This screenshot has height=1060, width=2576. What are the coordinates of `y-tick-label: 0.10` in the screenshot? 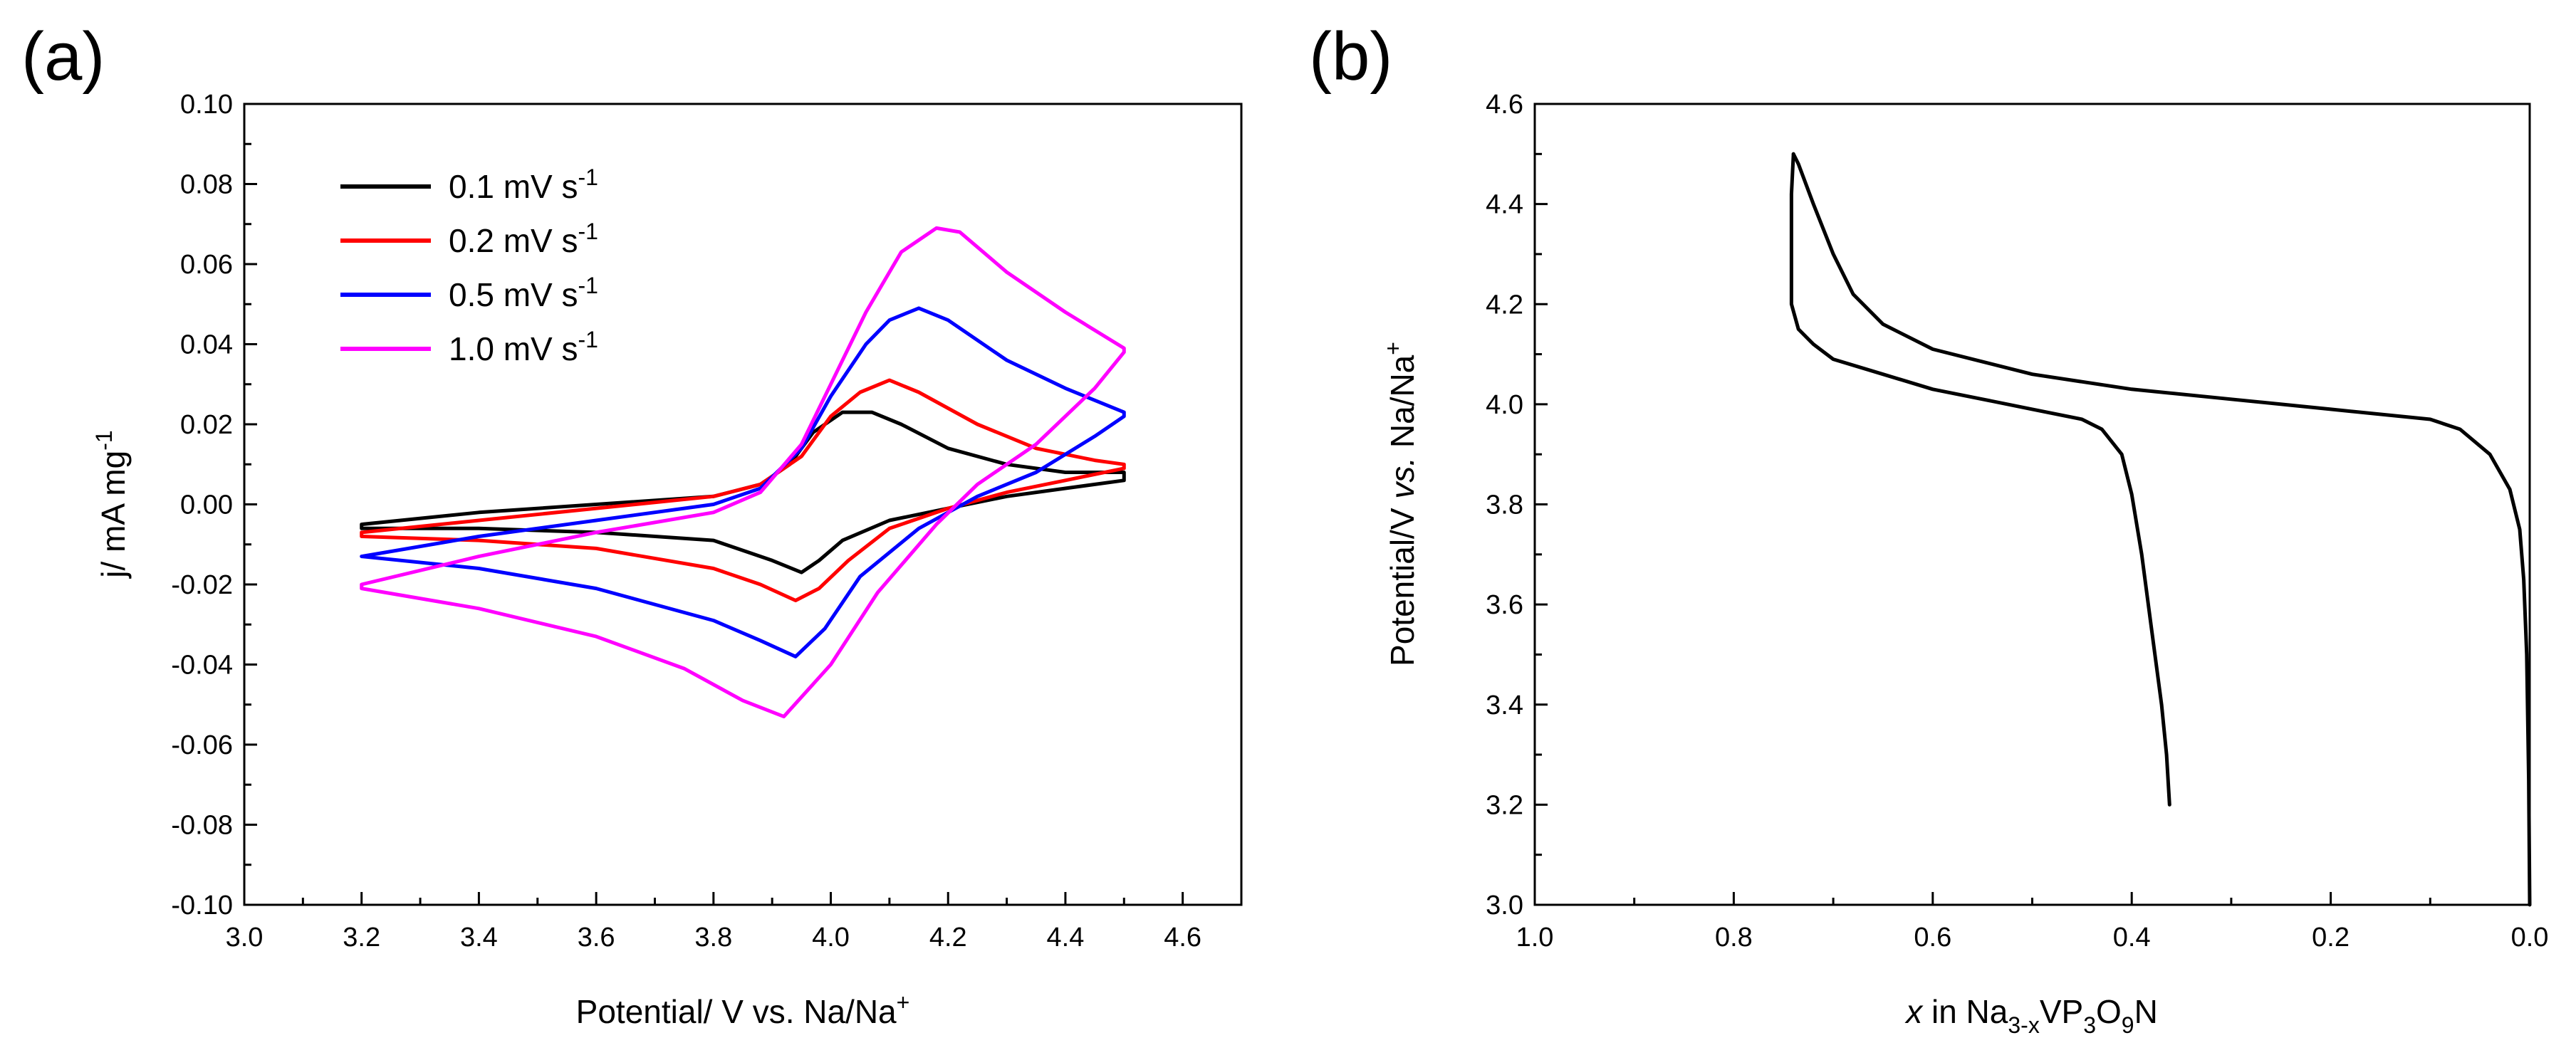 It's located at (206, 105).